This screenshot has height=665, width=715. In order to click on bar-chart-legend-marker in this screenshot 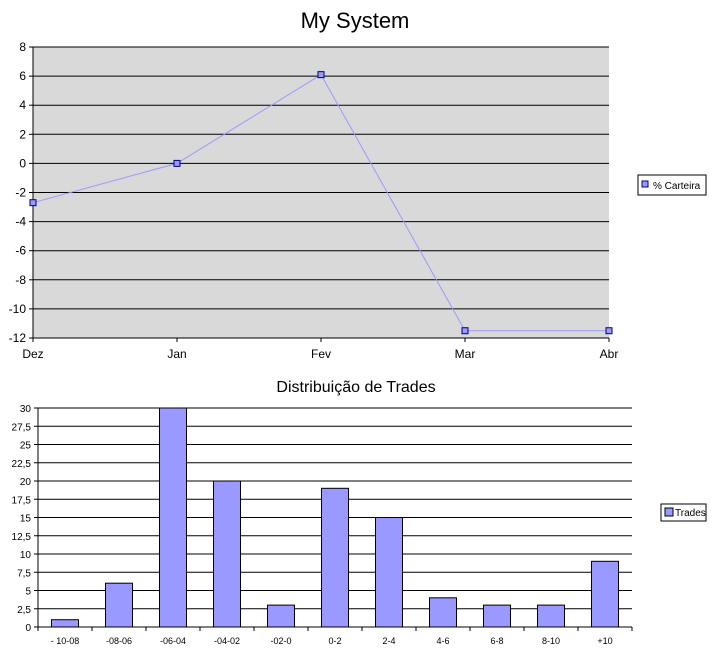, I will do `click(669, 512)`.